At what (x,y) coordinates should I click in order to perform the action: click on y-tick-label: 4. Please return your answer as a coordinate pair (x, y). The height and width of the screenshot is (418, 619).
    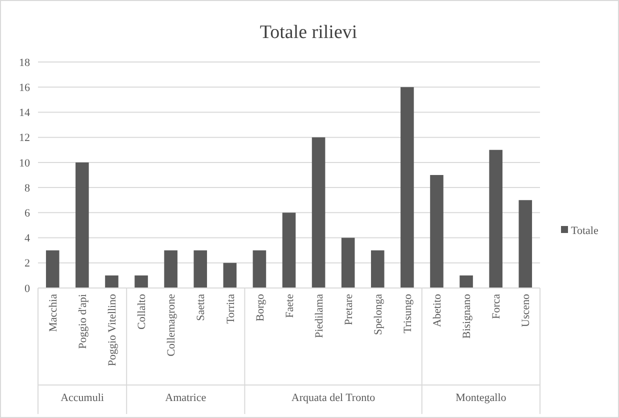
    Looking at the image, I should click on (27, 238).